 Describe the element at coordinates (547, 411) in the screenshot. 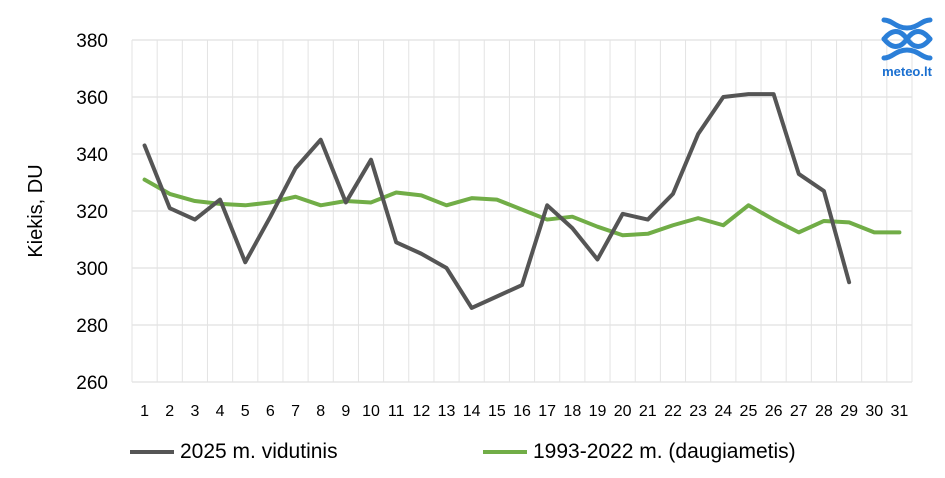

I see `x-tick-label: 17` at that location.